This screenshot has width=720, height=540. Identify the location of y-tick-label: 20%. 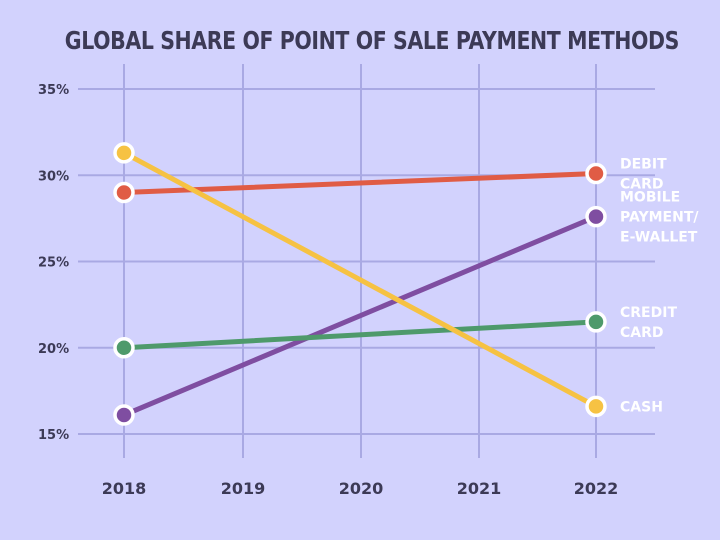
(53, 349).